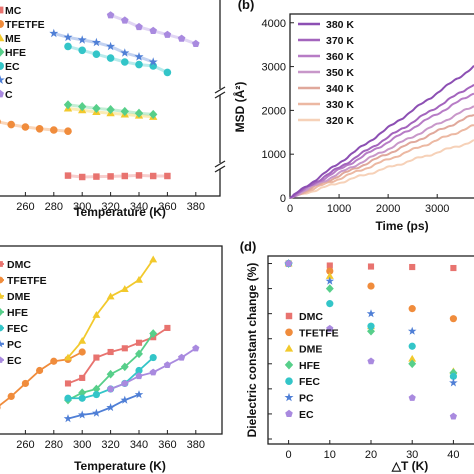 The width and height of the screenshot is (474, 474). What do you see at coordinates (340, 41) in the screenshot?
I see `panel-b-legend-label: 370 K` at bounding box center [340, 41].